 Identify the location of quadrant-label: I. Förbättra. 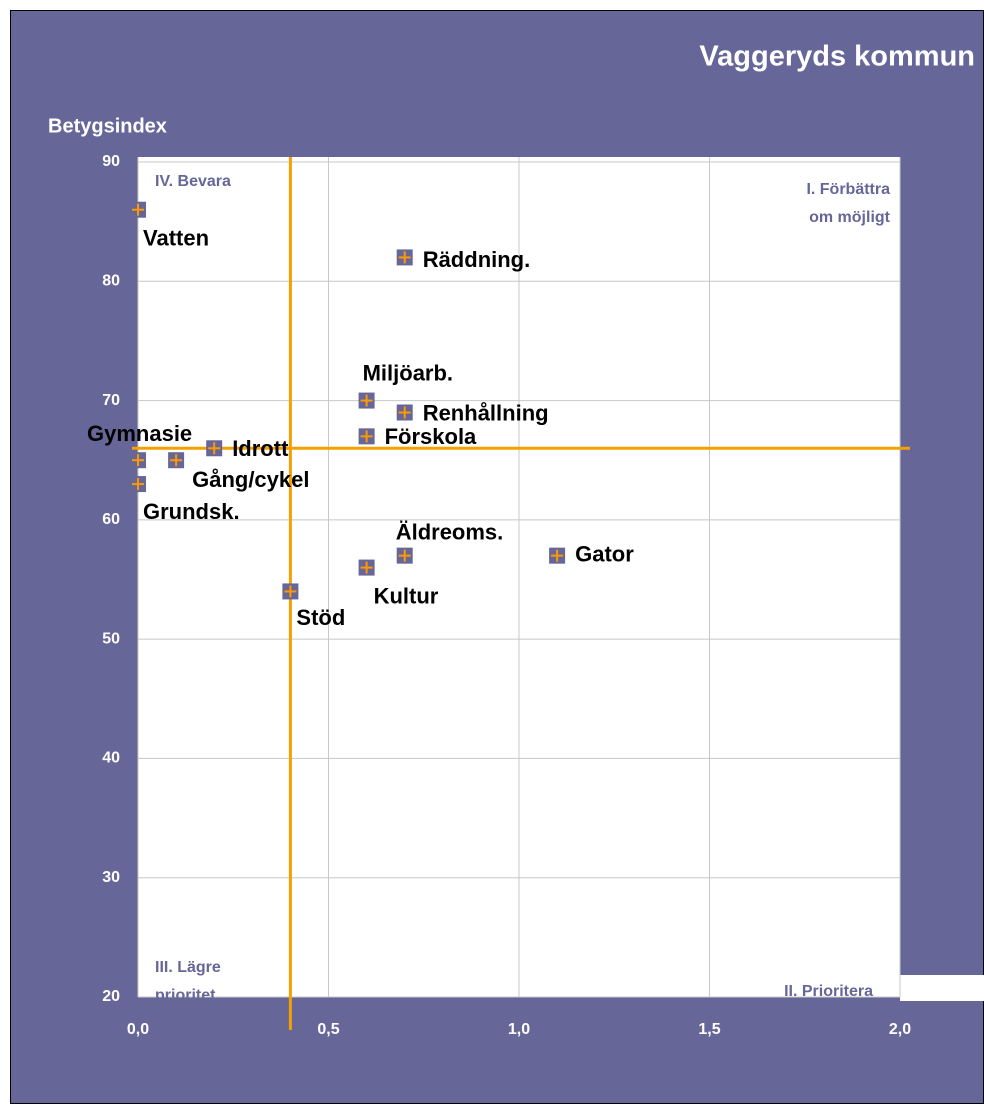
(848, 189).